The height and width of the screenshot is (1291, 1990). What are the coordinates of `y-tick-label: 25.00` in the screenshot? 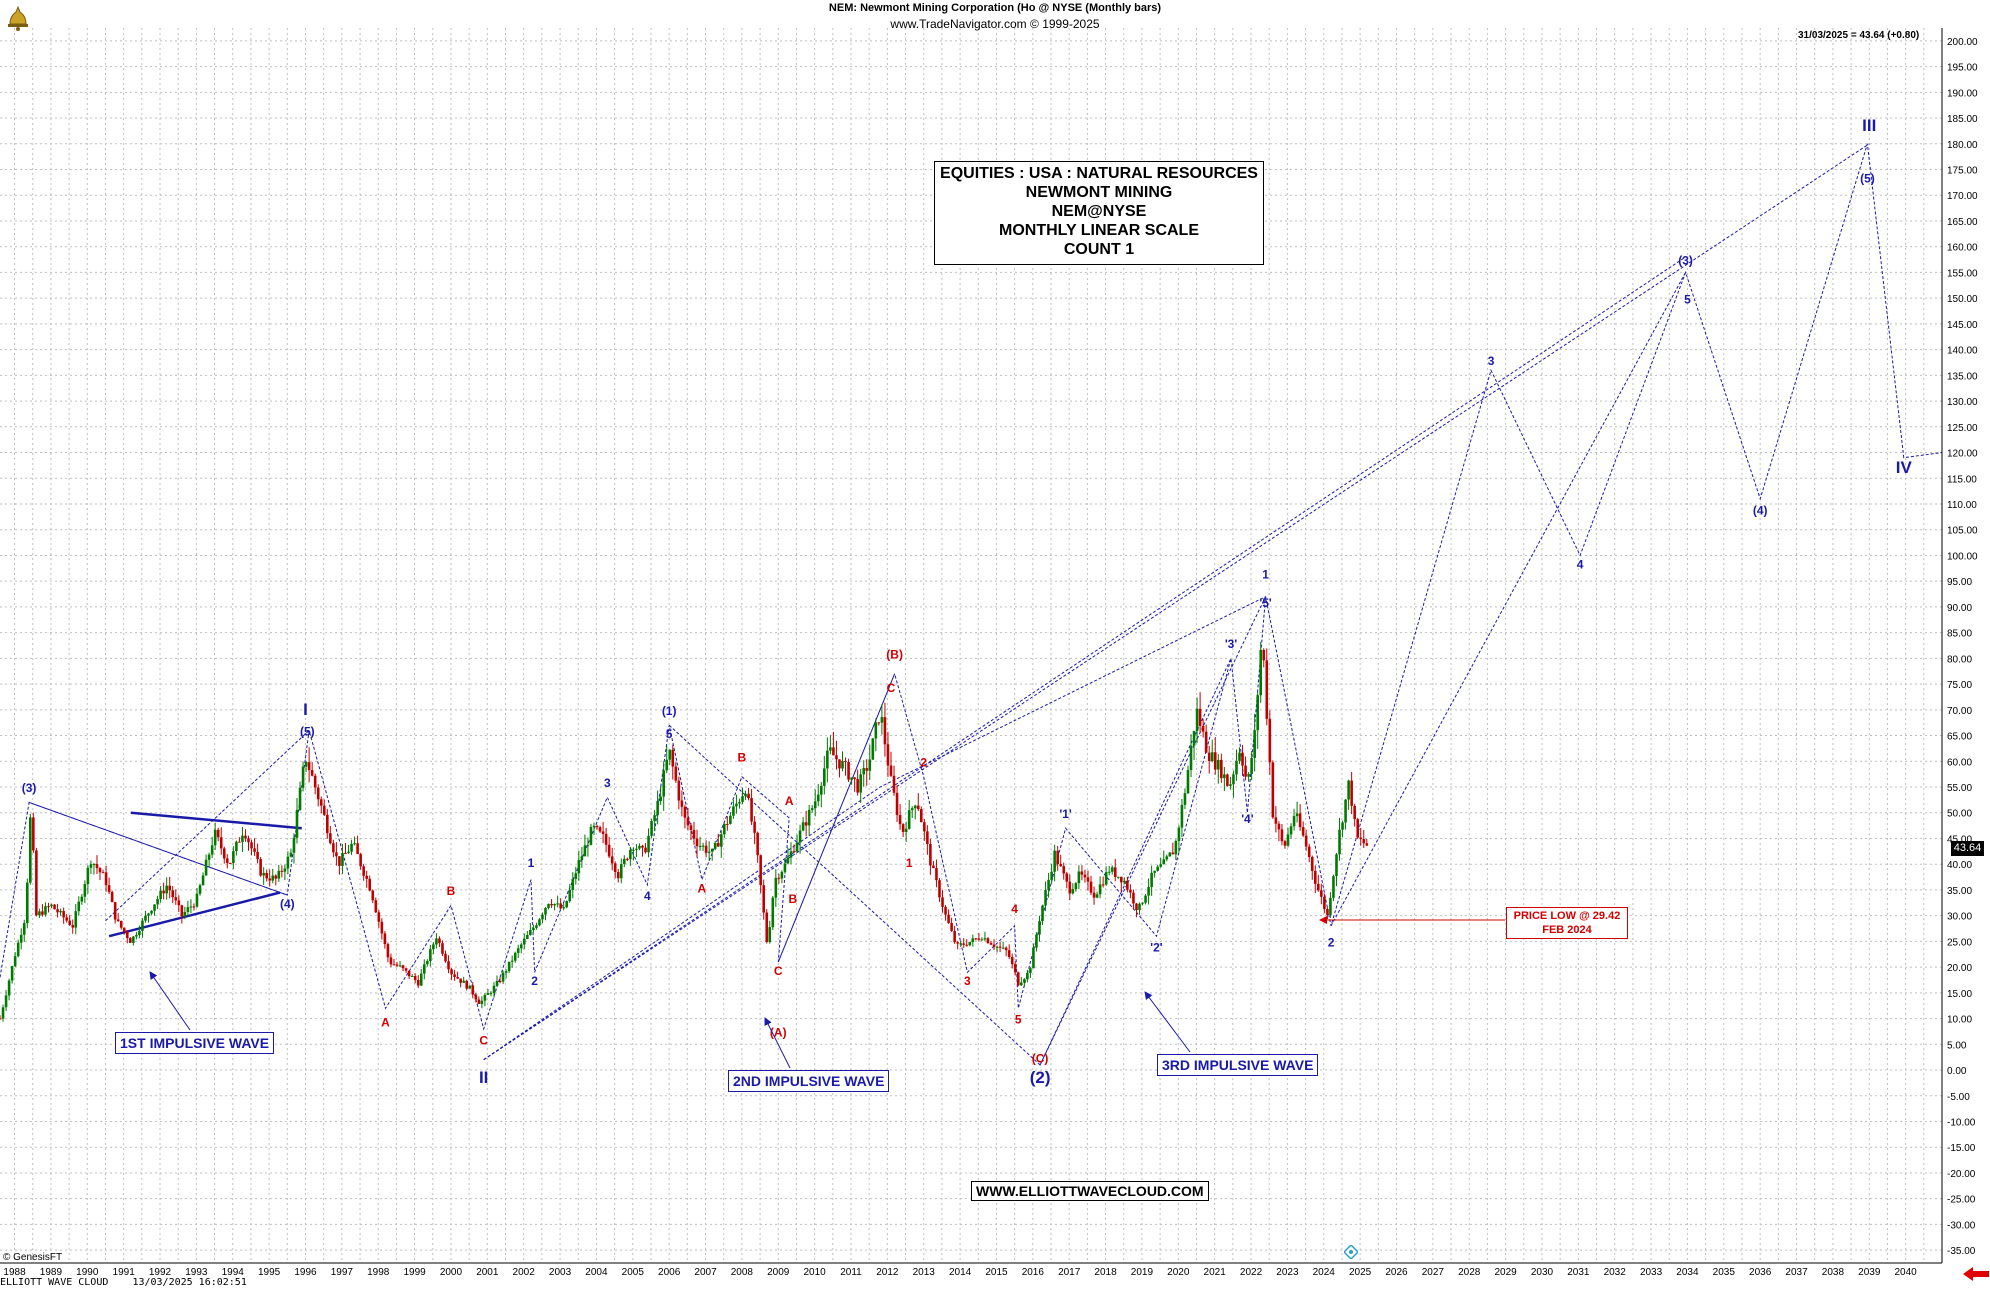 It's located at (1959, 942).